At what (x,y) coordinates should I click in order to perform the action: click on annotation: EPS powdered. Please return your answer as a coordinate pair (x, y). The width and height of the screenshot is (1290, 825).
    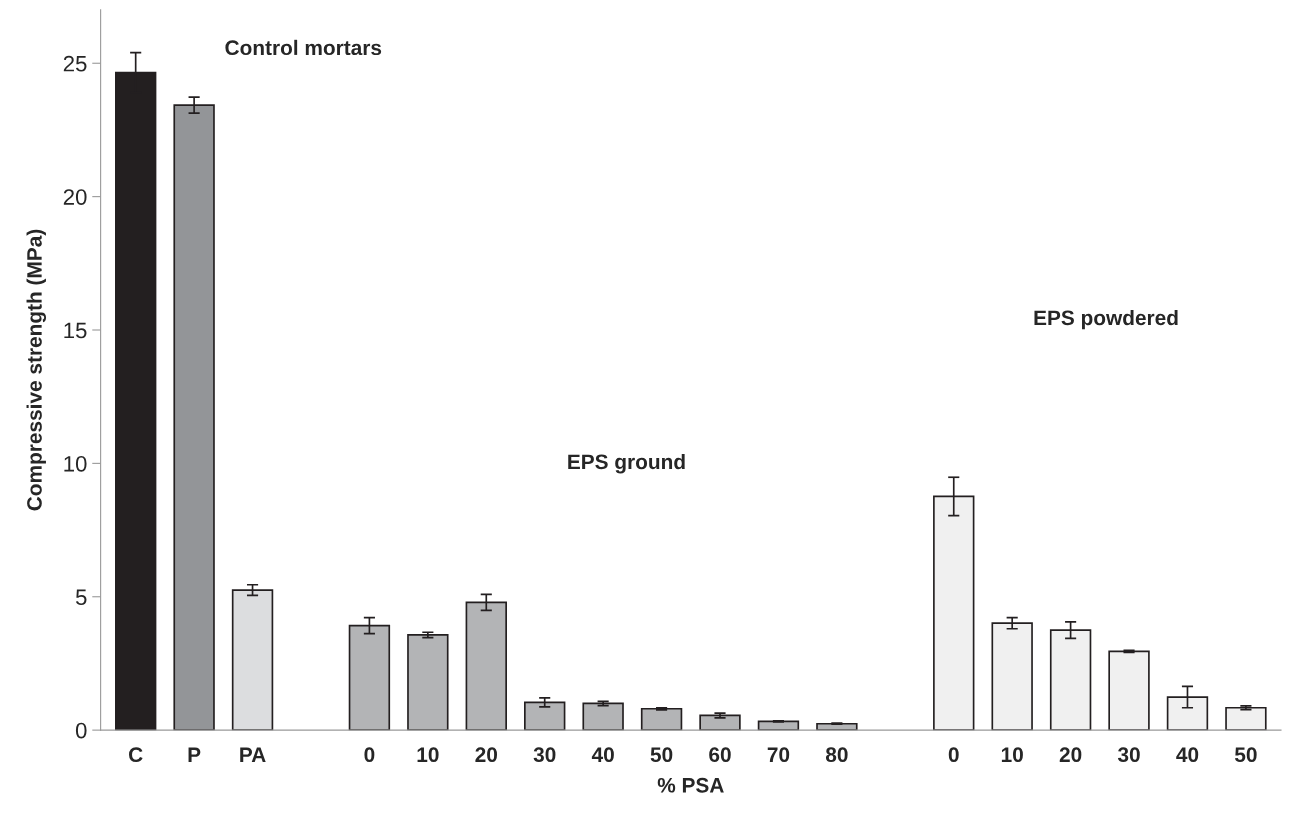
    Looking at the image, I should click on (1106, 319).